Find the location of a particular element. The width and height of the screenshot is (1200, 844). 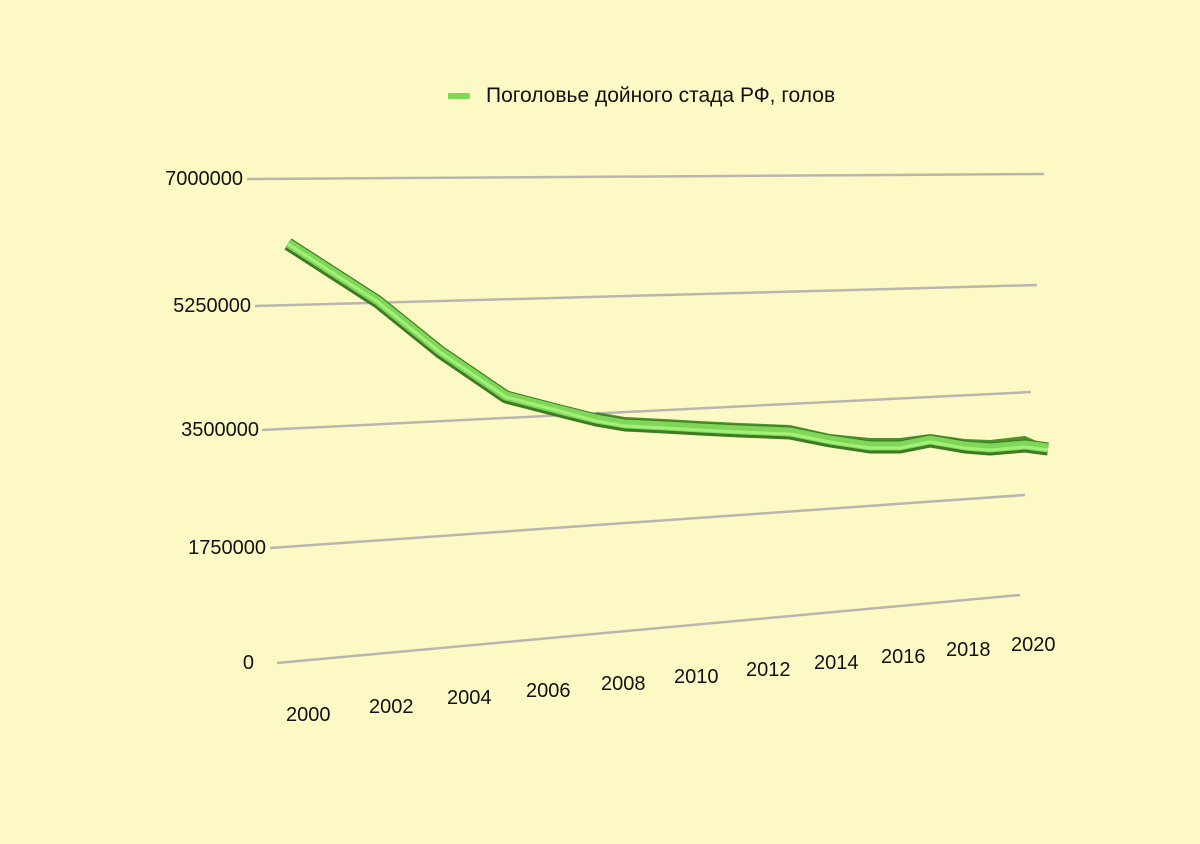

xtick-2000: 2000 is located at coordinates (308, 715).